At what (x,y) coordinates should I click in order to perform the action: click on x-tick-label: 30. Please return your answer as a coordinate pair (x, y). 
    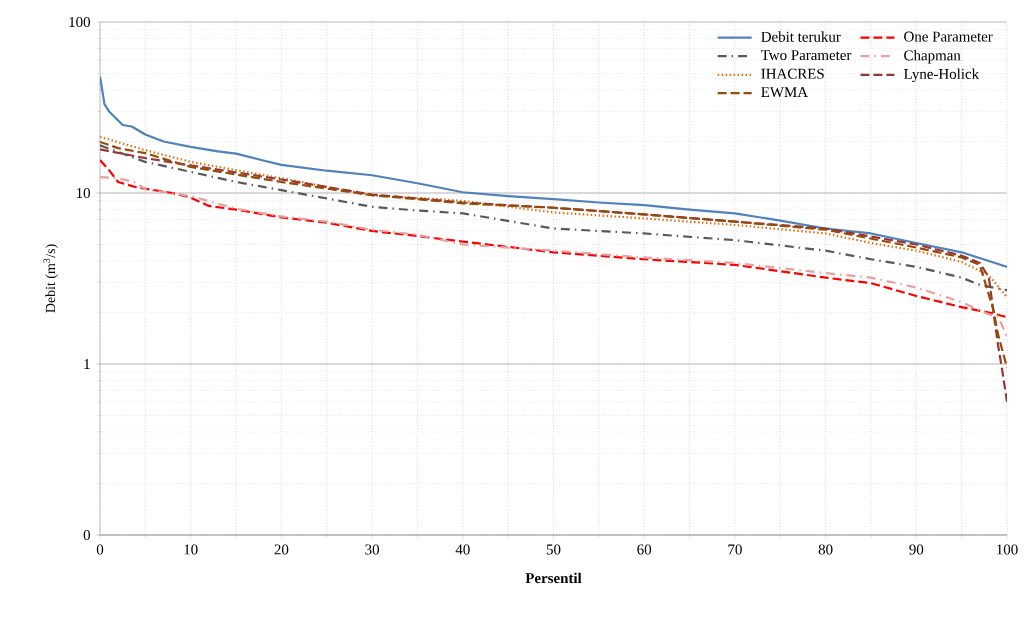
    Looking at the image, I should click on (372, 549).